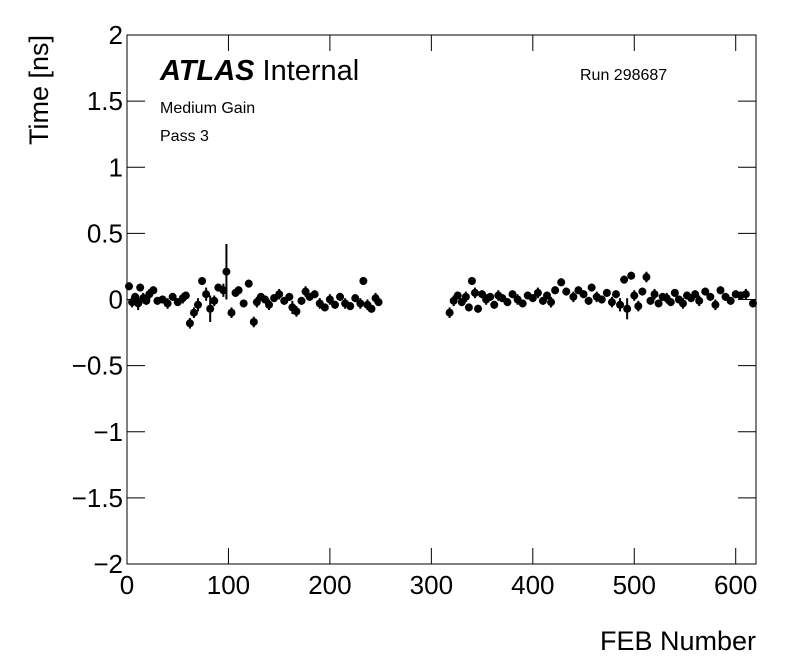  Describe the element at coordinates (116, 167) in the screenshot. I see `y-tick-label: 1` at that location.